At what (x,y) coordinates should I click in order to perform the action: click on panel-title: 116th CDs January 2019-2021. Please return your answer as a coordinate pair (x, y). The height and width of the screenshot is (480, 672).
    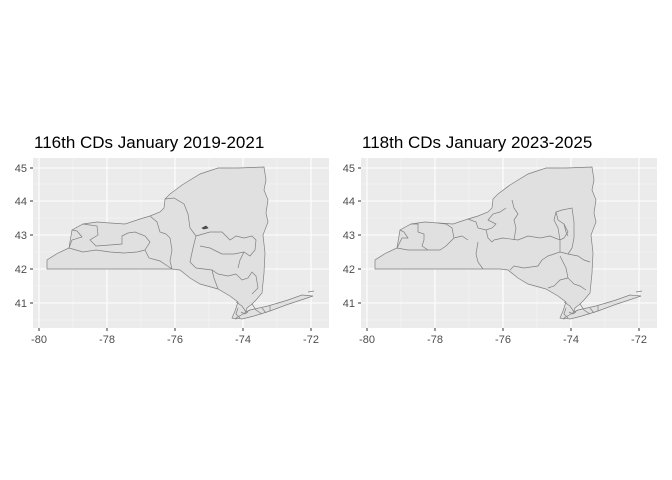
    Looking at the image, I should click on (149, 142).